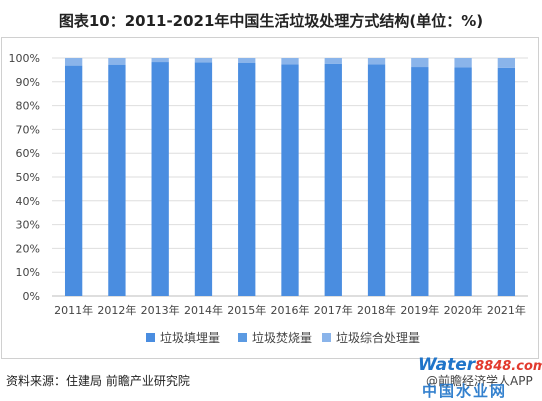  Describe the element at coordinates (506, 310) in the screenshot. I see `x-tick-label: 2021年` at that location.